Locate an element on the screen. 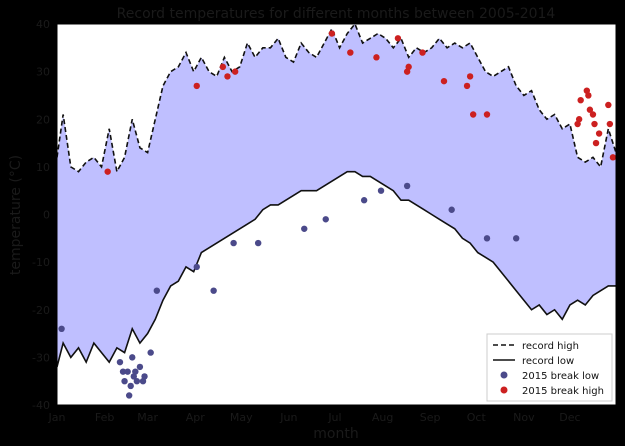 The width and height of the screenshot is (625, 446). legend-box is located at coordinates (549, 367).